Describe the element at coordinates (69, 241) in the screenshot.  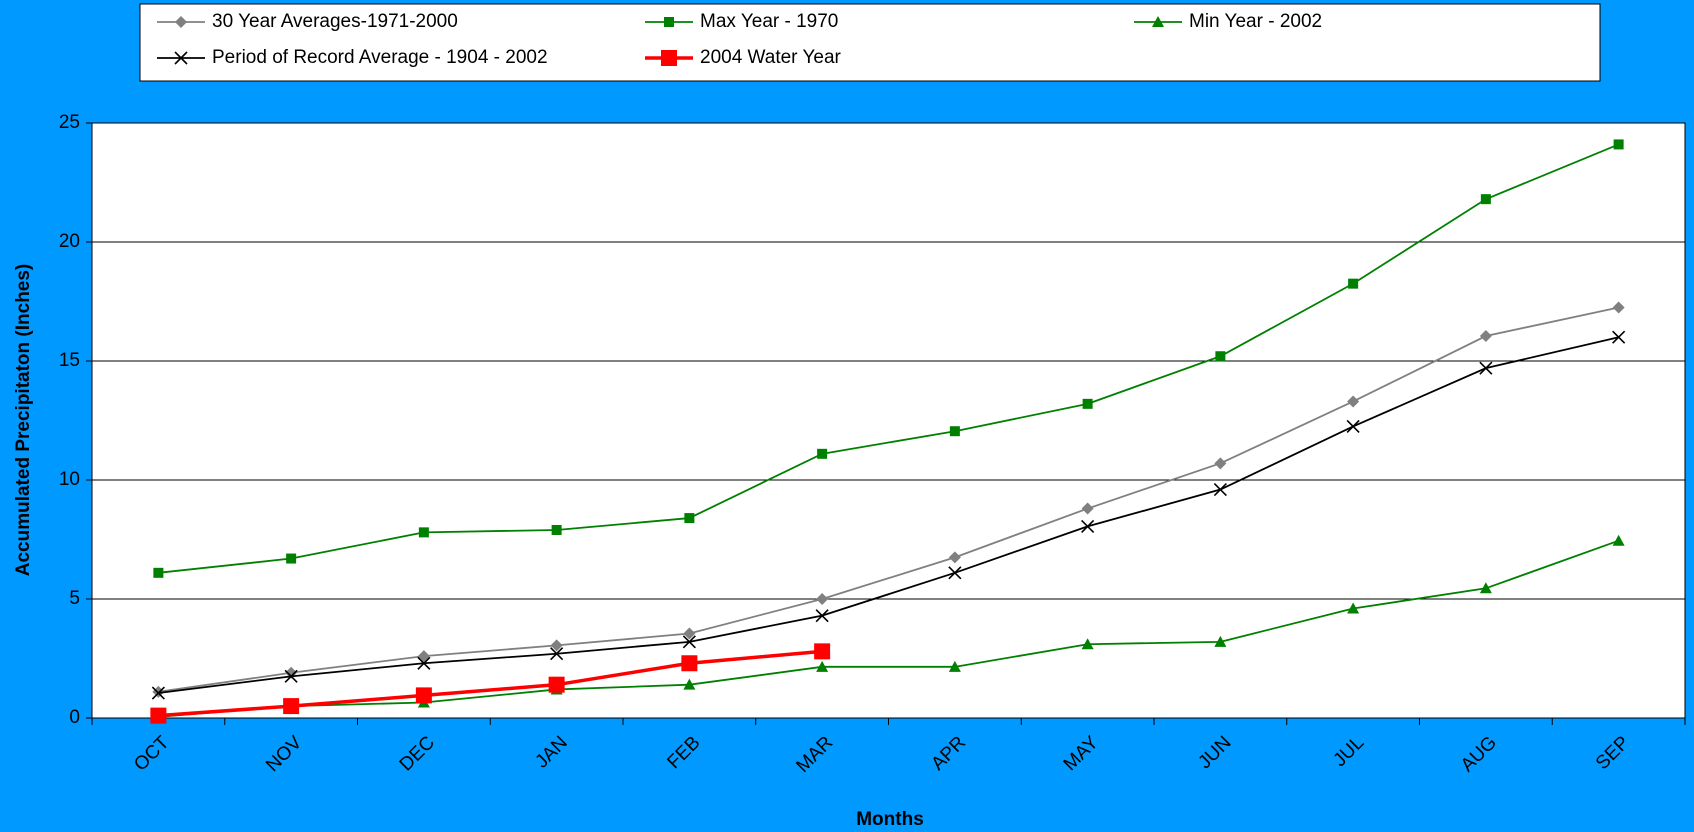
I see `y-tick-label: 20` at that location.